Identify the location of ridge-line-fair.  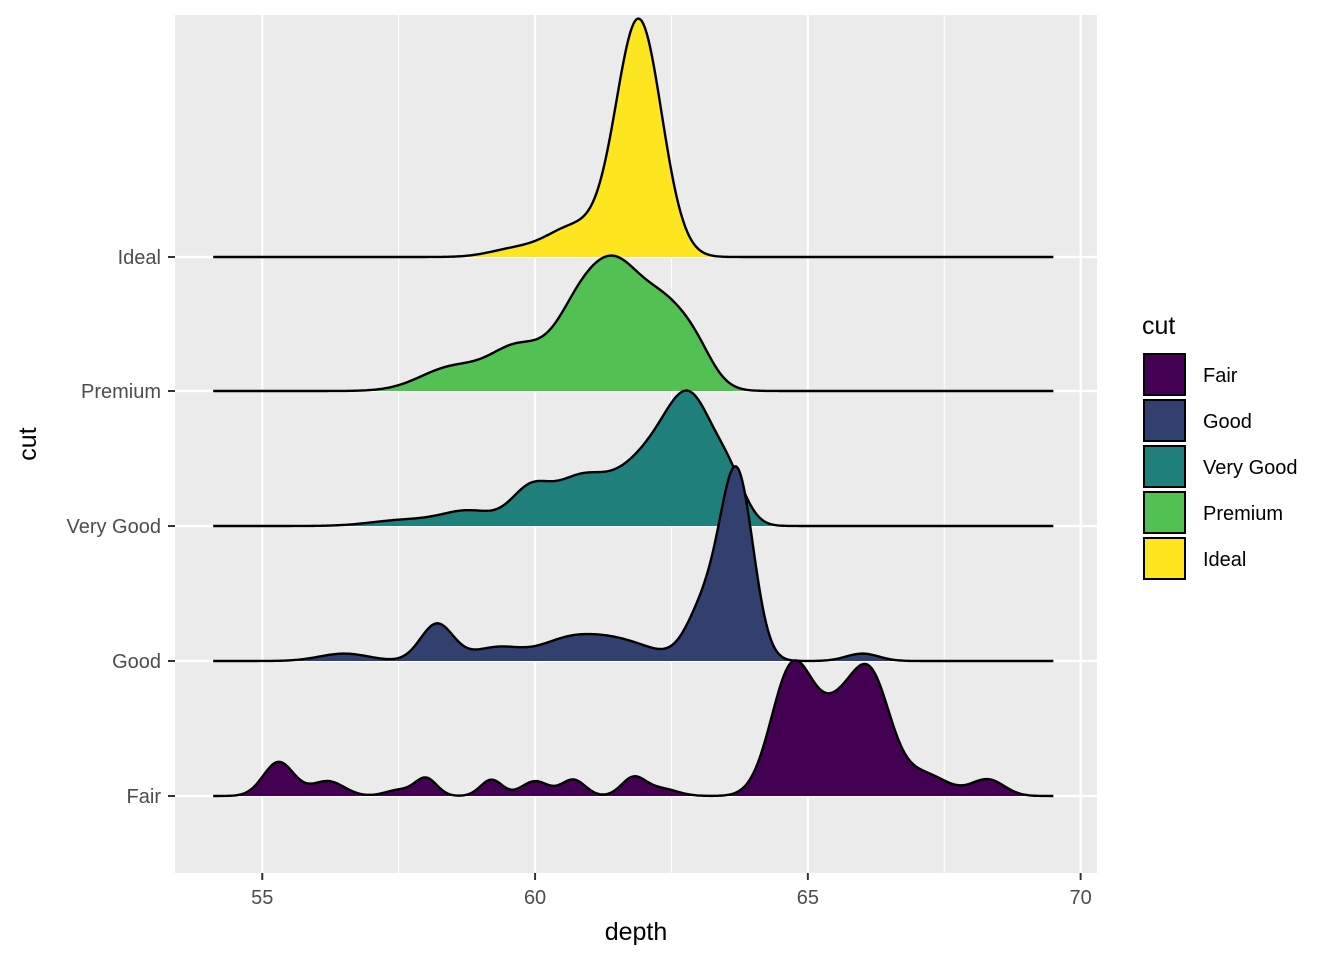
(633, 728).